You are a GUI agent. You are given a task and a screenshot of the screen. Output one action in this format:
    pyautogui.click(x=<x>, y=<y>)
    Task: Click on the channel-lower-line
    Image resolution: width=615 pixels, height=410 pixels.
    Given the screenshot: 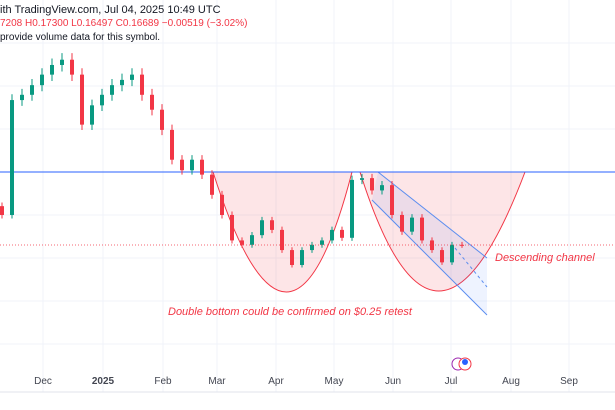 What is the action you would take?
    pyautogui.click(x=429, y=257)
    